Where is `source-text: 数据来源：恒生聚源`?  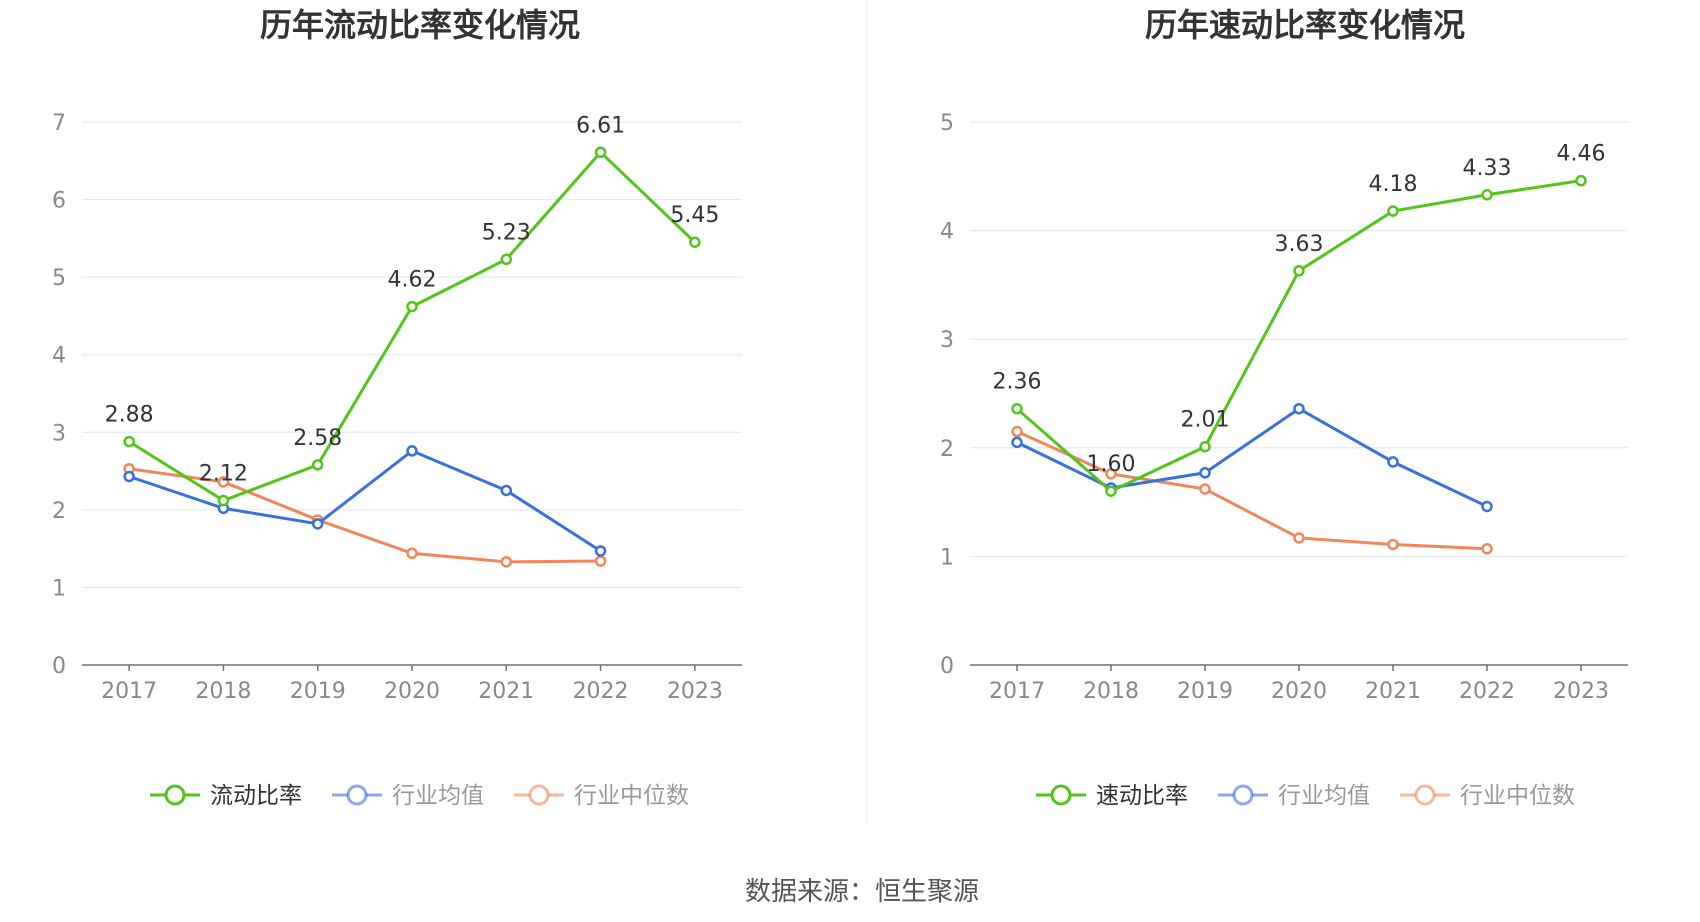
source-text: 数据来源：恒生聚源 is located at coordinates (862, 892).